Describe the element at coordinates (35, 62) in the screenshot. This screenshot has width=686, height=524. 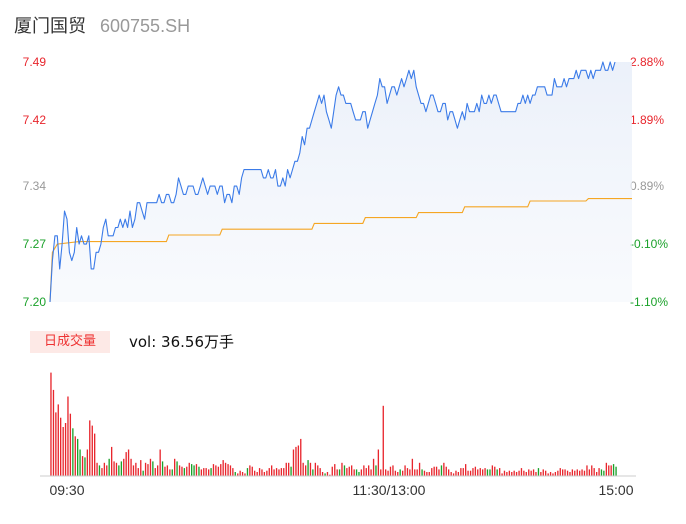
I see `price-tick-label: 7.49` at that location.